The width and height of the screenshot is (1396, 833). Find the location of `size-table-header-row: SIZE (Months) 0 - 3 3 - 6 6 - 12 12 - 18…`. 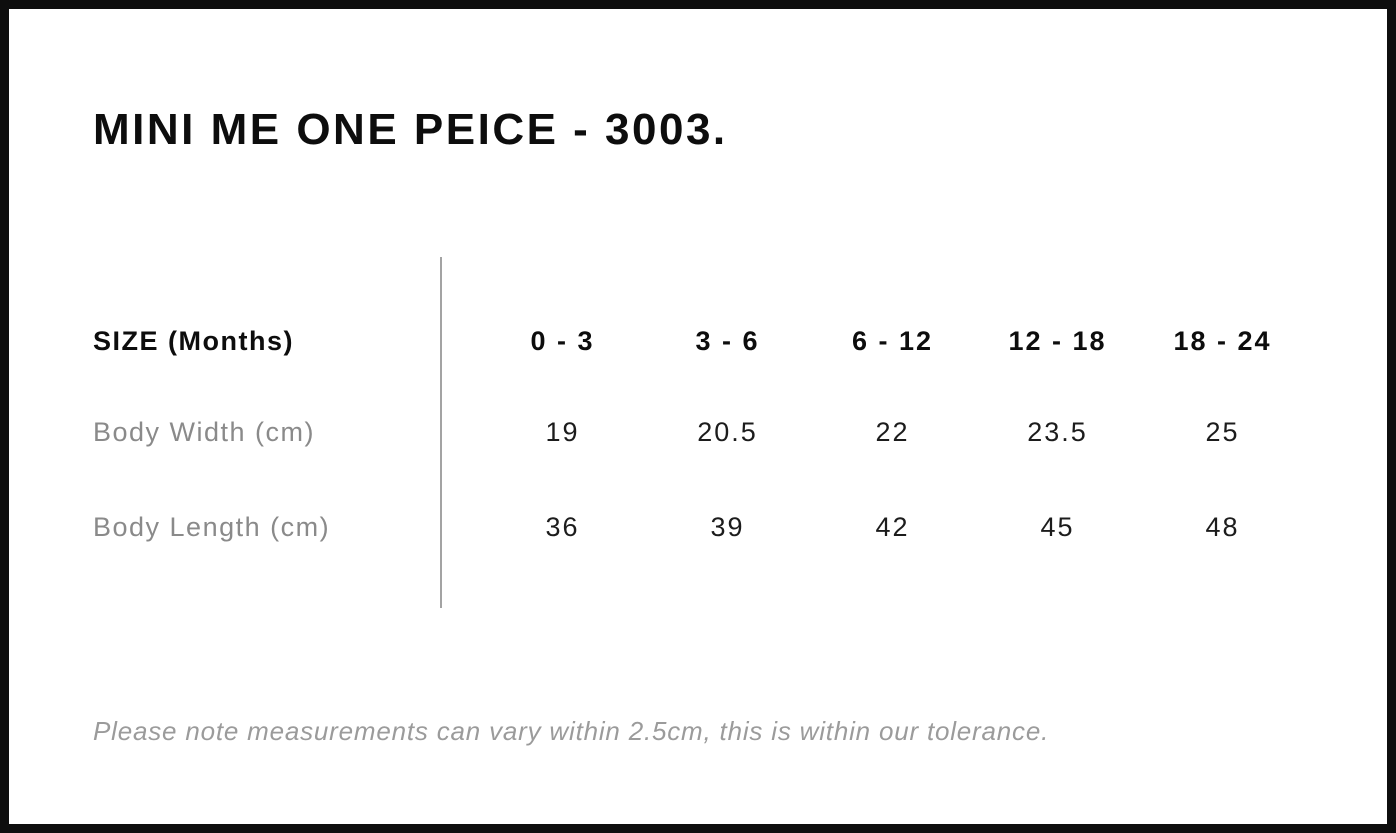

size-table-header-row: SIZE (Months) 0 - 3 3 - 6 6 - 12 12 - 18… is located at coordinates (698, 341).